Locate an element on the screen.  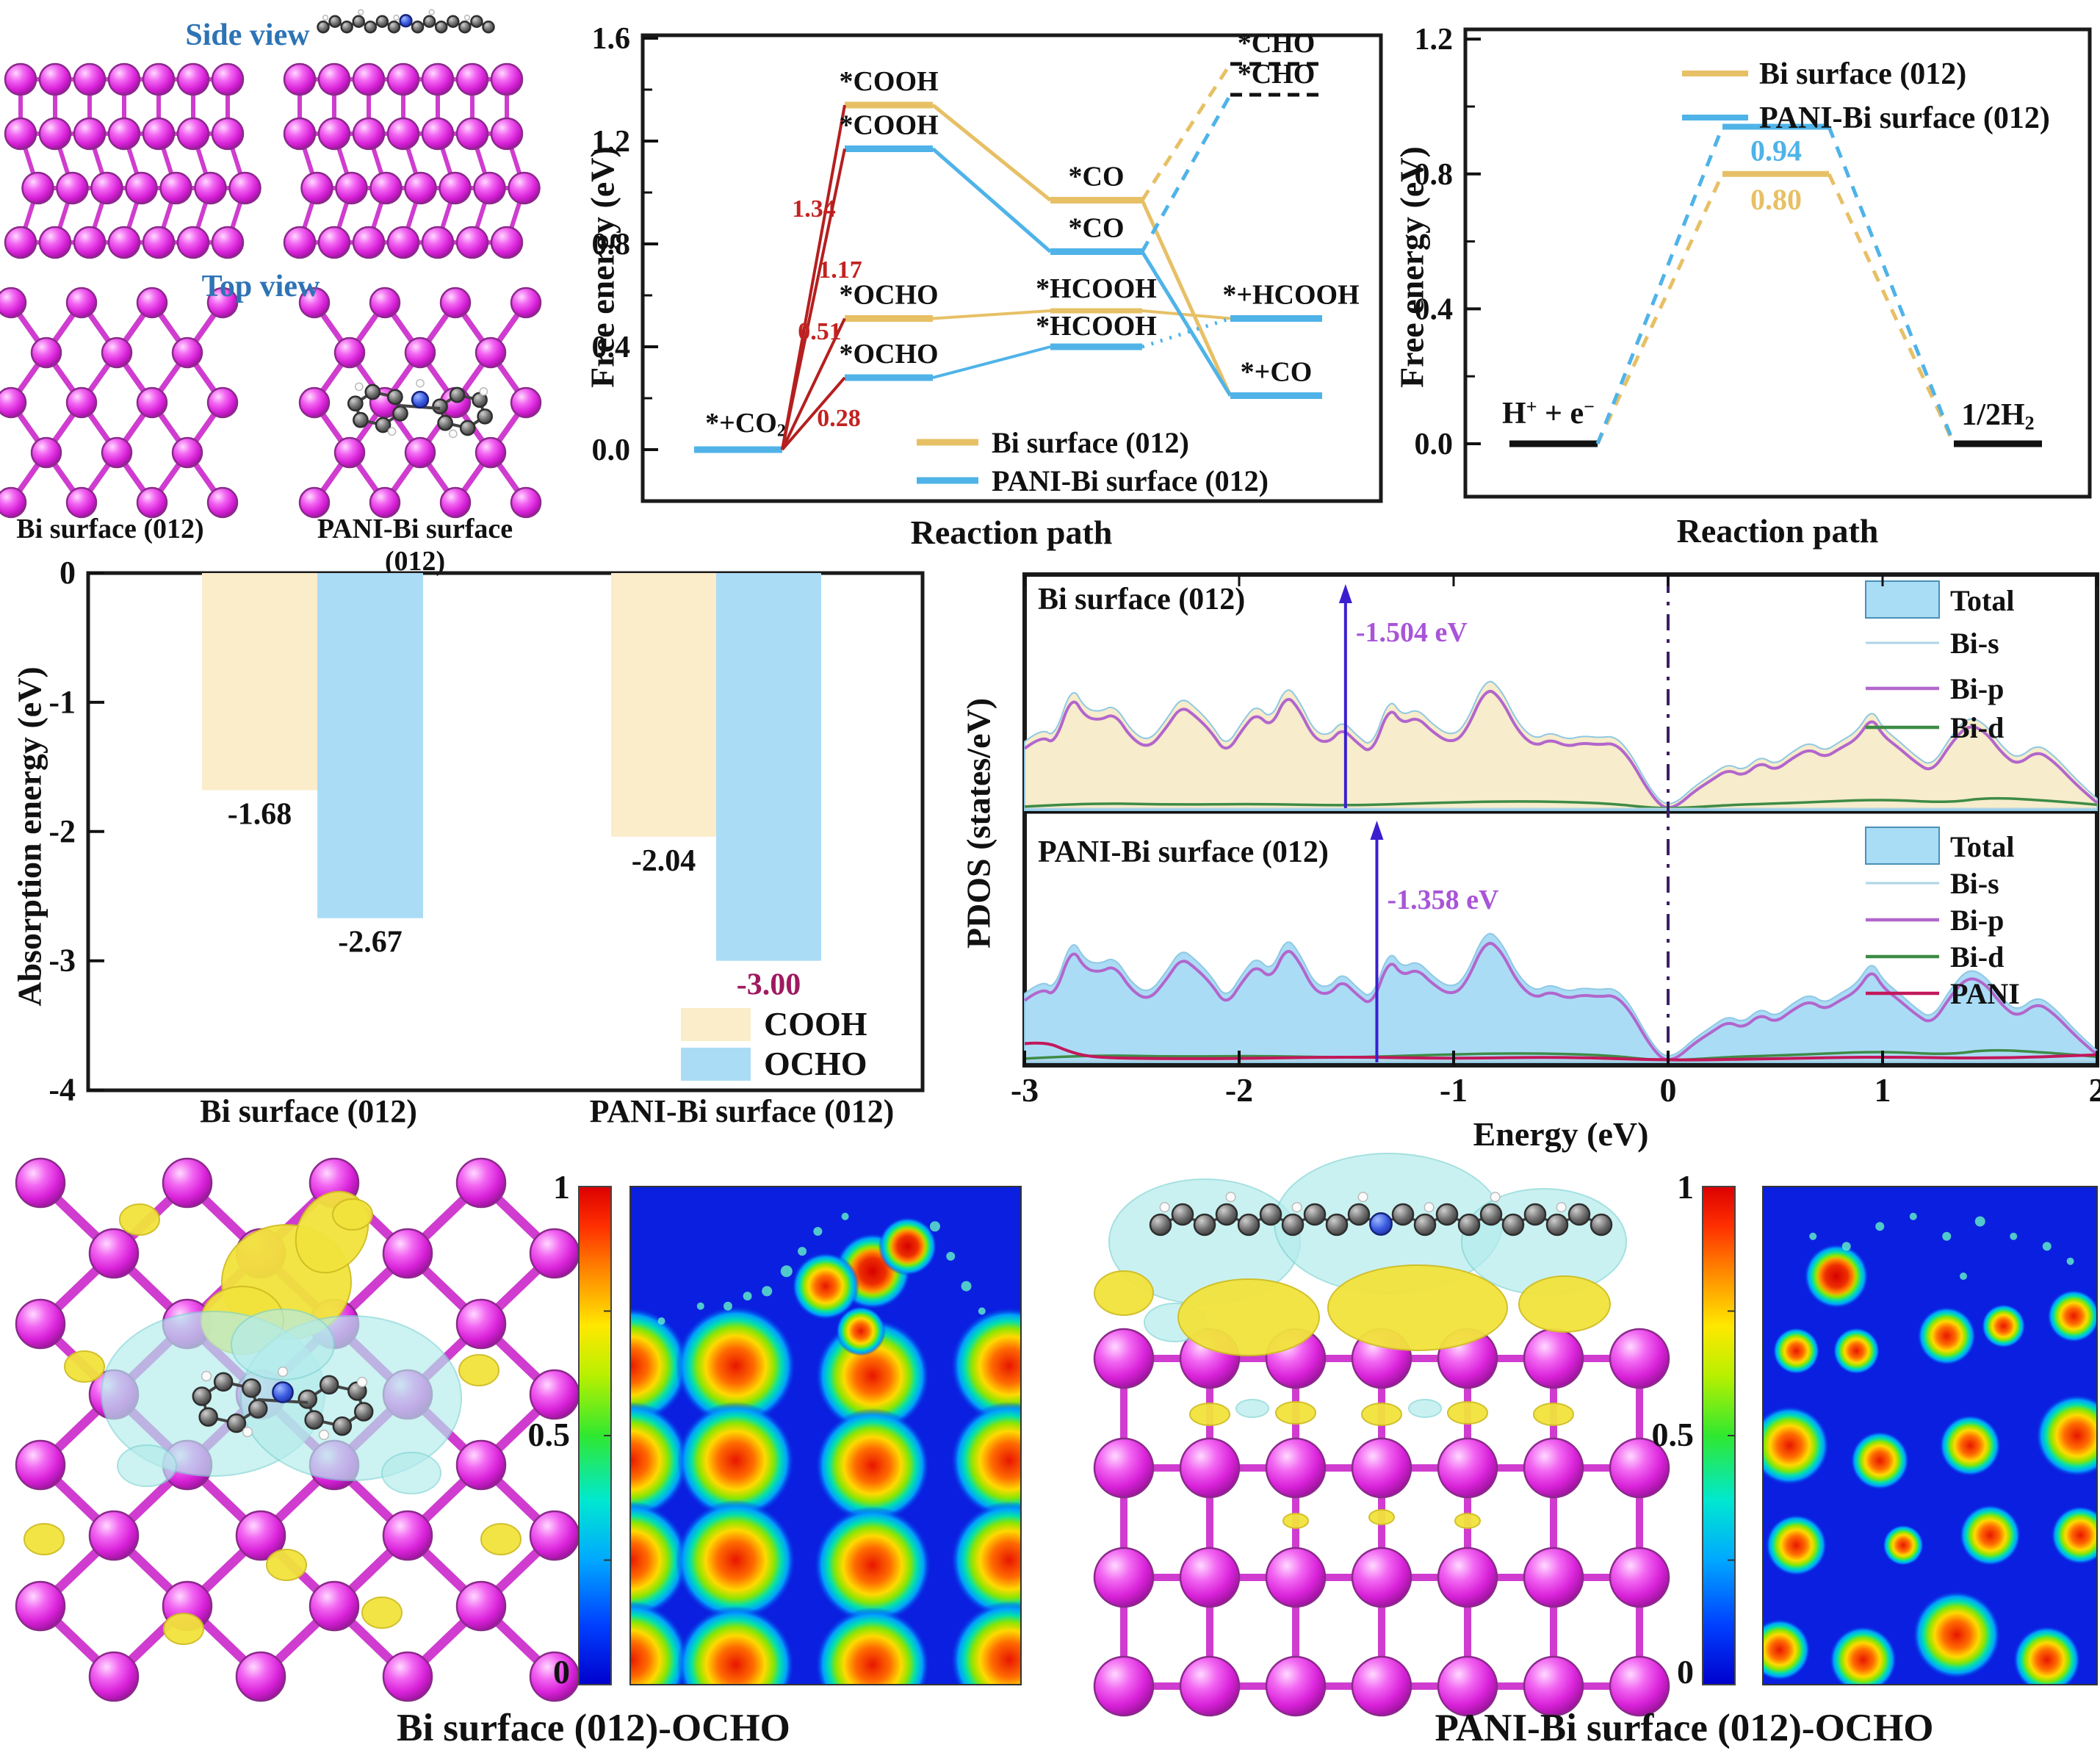
pani-molecule-side is located at coordinates (1381, 1215).